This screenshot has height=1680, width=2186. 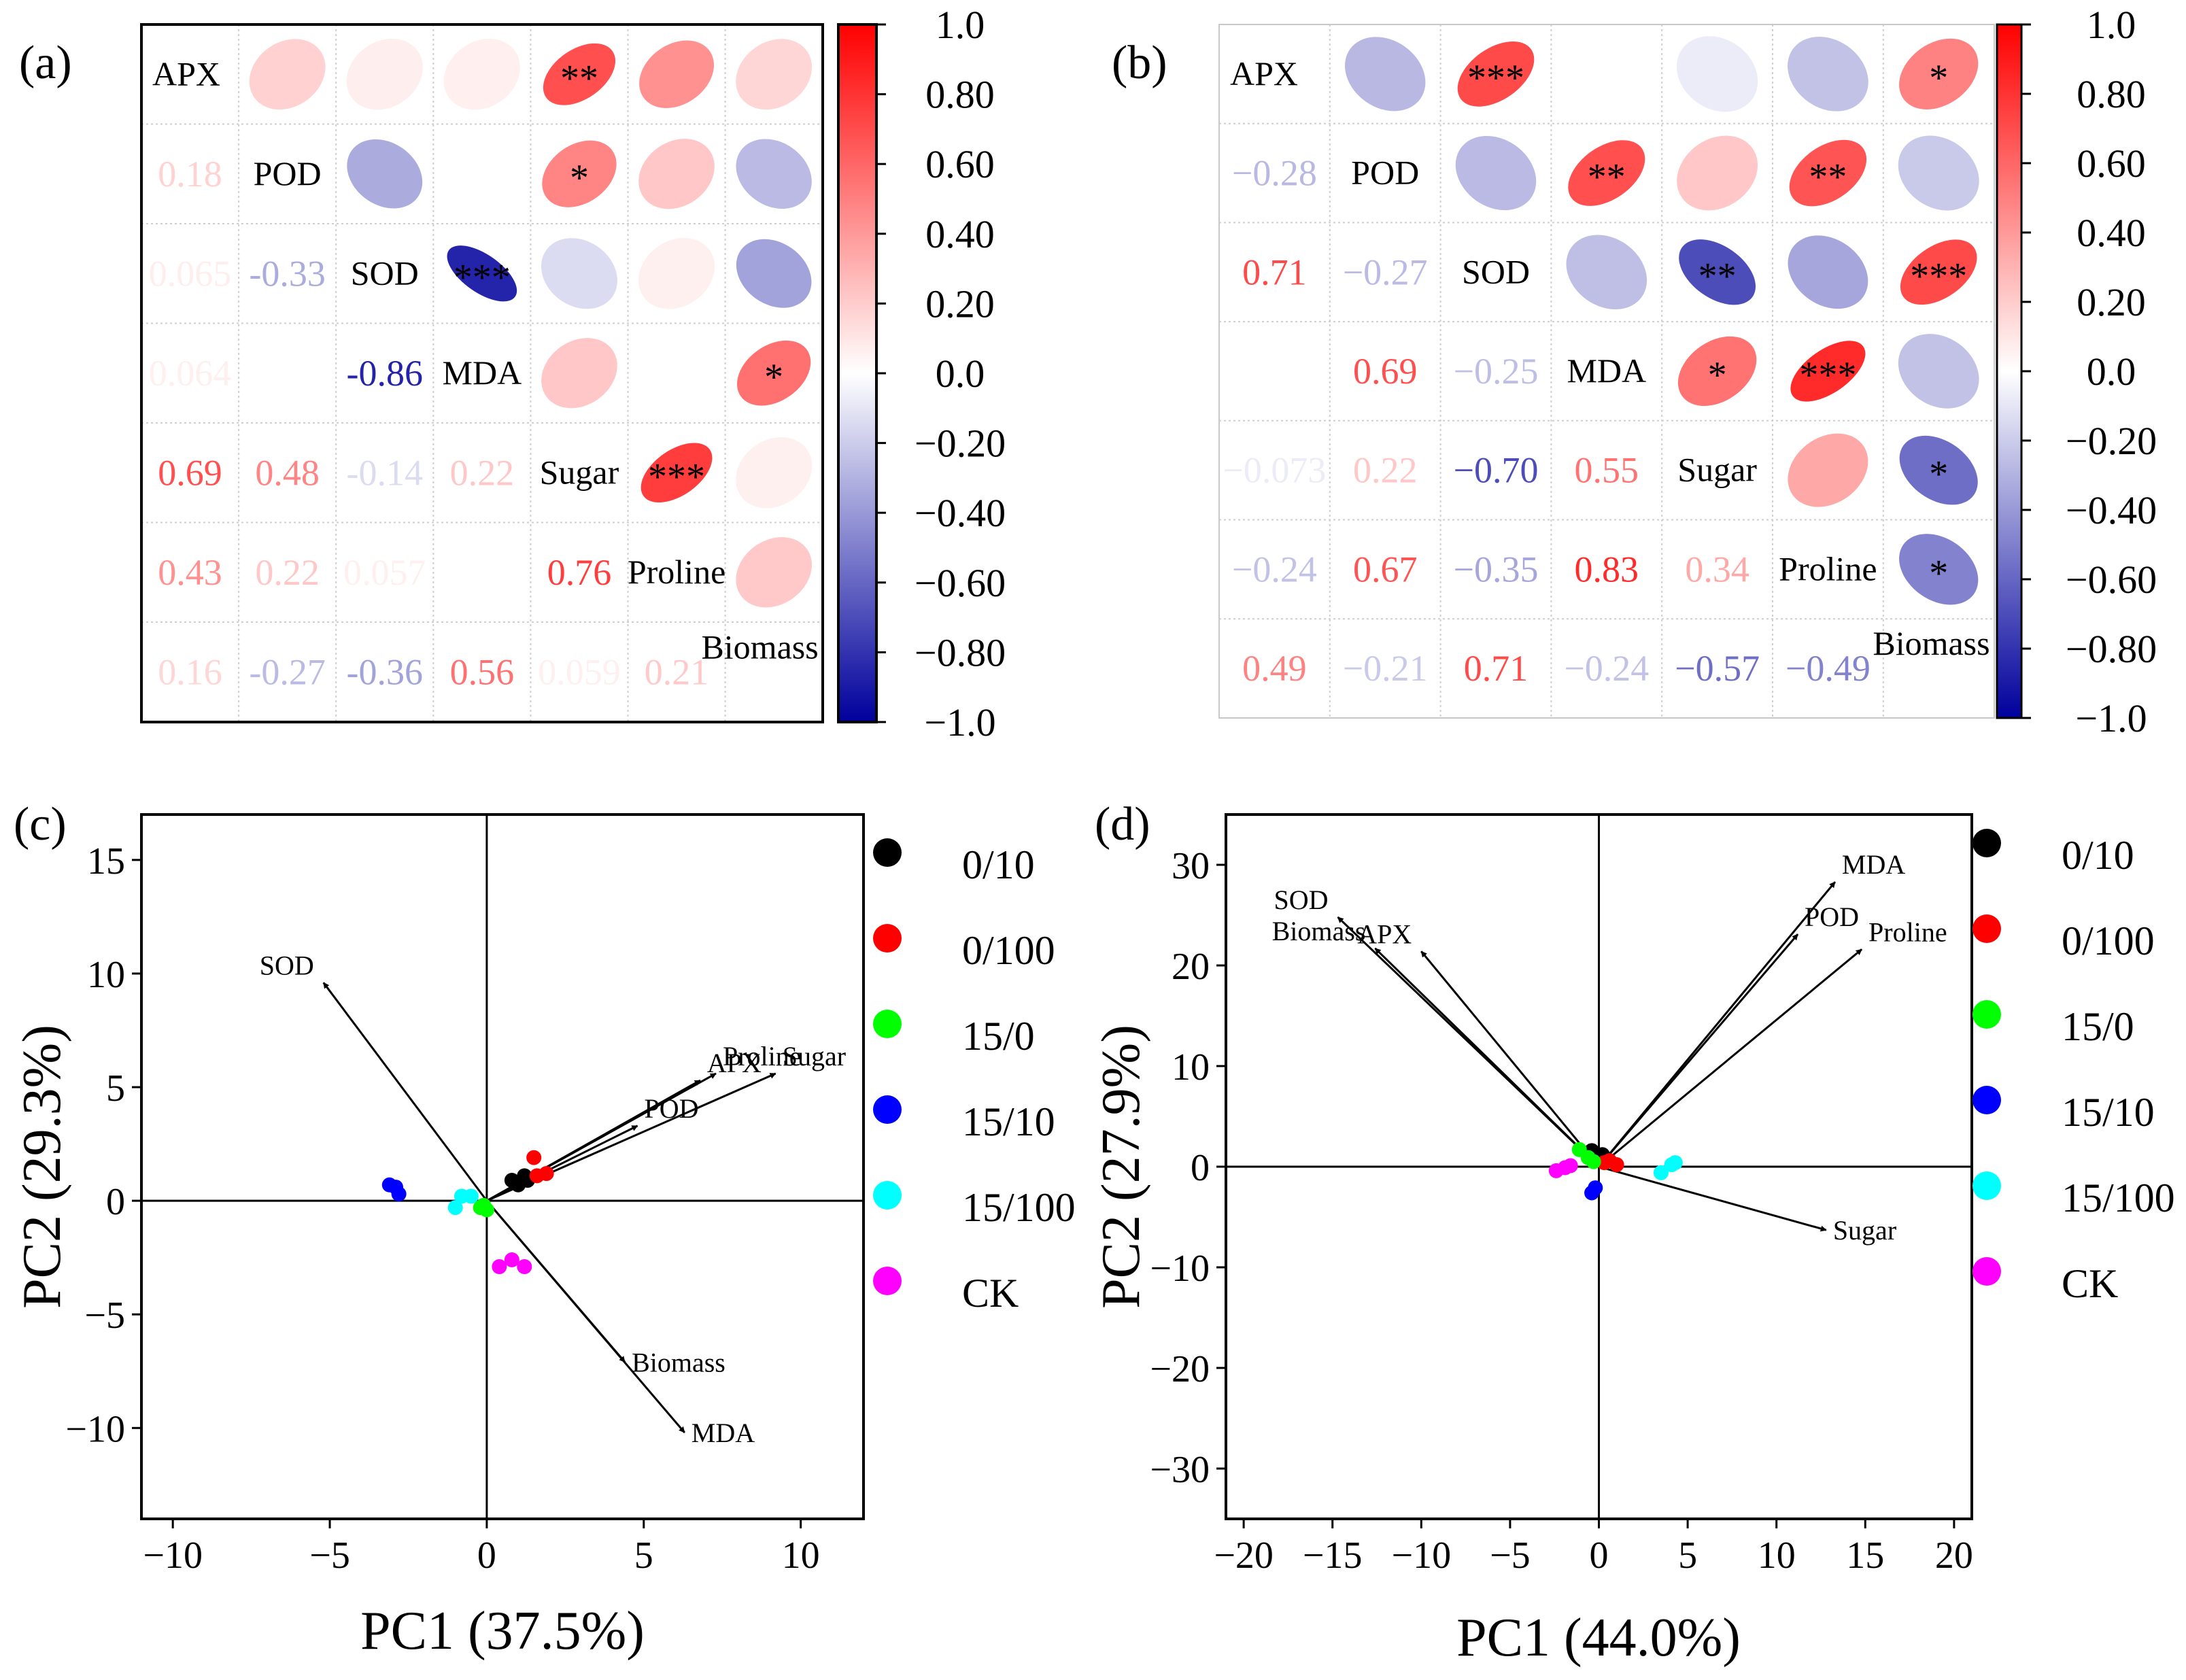 What do you see at coordinates (190, 273) in the screenshot?
I see `correlation-value: 0.065` at bounding box center [190, 273].